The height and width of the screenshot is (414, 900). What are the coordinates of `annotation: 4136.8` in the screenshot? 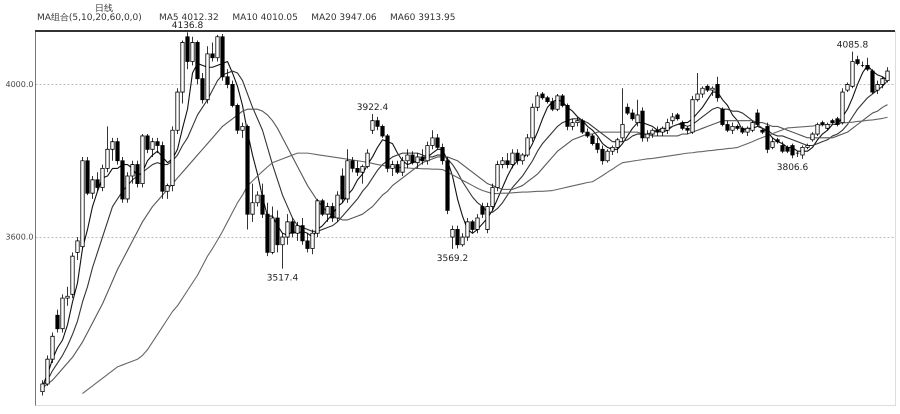 It's located at (188, 26).